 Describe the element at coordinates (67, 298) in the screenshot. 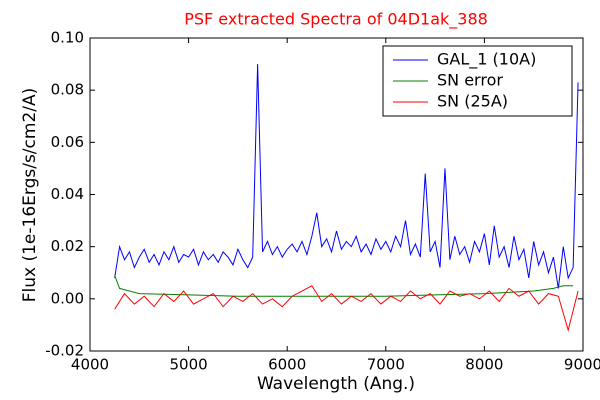

I see `y-tick-label: 0.00` at that location.